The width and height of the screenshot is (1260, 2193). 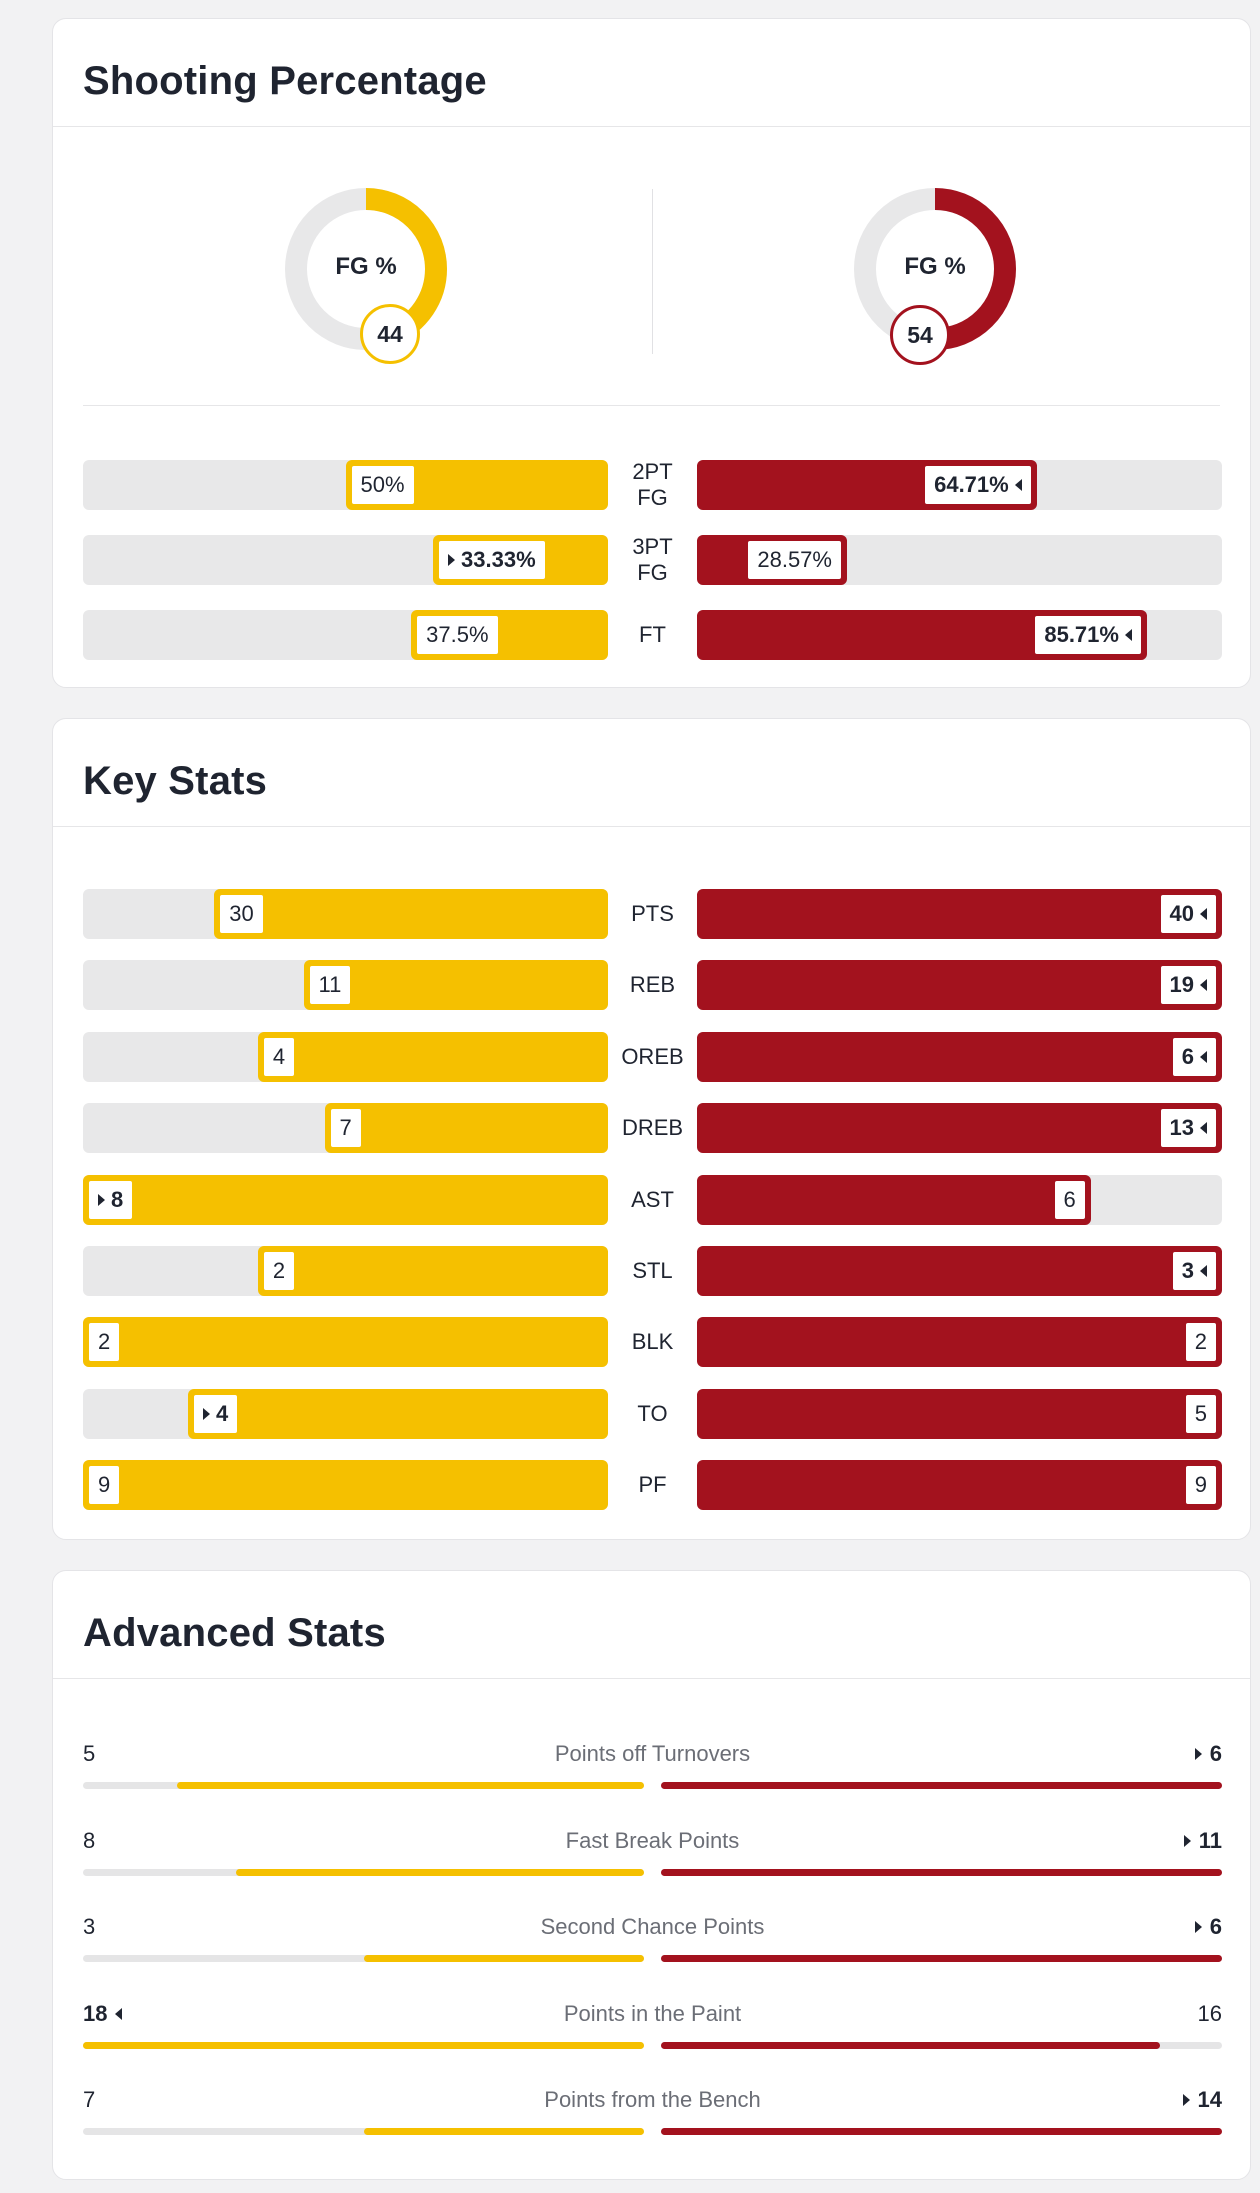 I want to click on team-b-bar-track: 64.71%, so click(x=959, y=485).